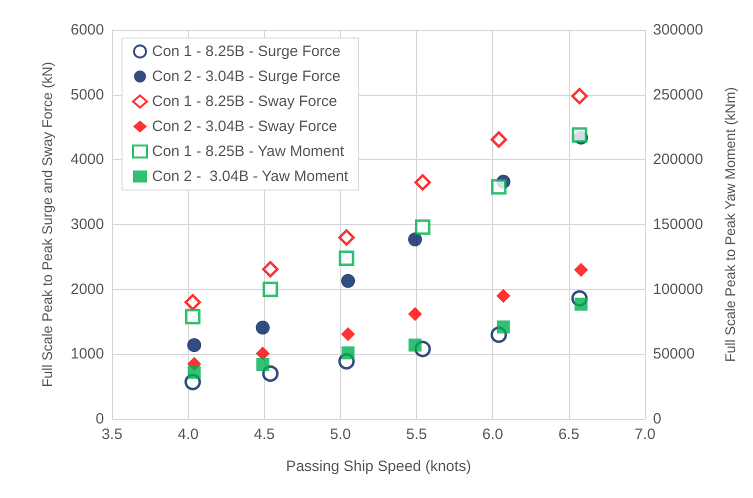  What do you see at coordinates (112, 434) in the screenshot?
I see `x-tick-label: 3.5` at bounding box center [112, 434].